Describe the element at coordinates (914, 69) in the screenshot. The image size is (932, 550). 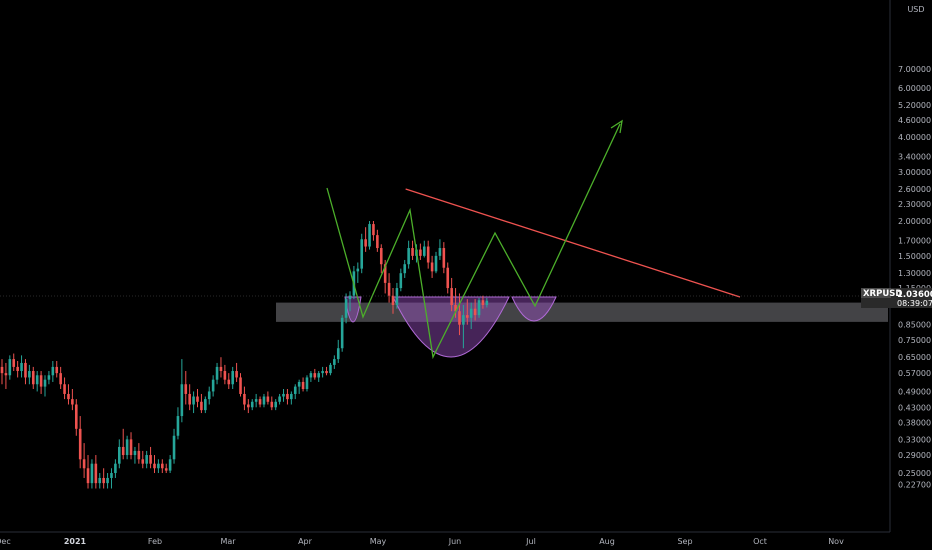
I see `y-tick-label: 7.00000` at that location.